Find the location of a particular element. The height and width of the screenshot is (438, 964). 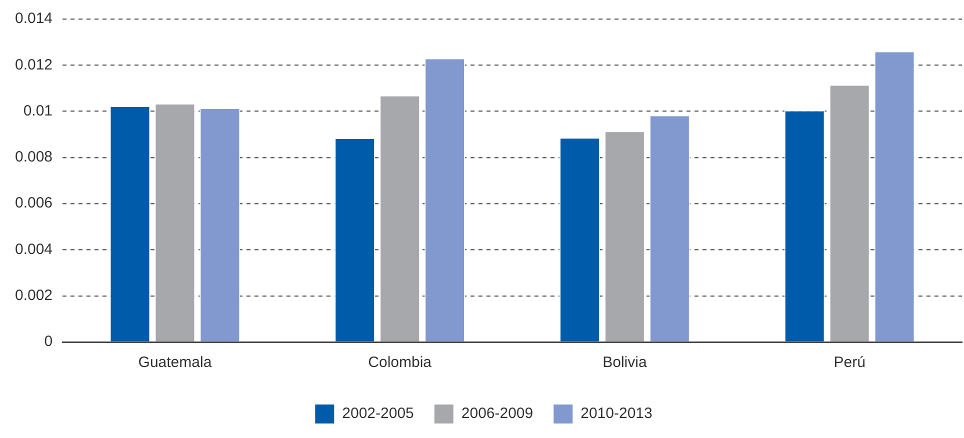

legend-label: 2006-2009 is located at coordinates (497, 413).